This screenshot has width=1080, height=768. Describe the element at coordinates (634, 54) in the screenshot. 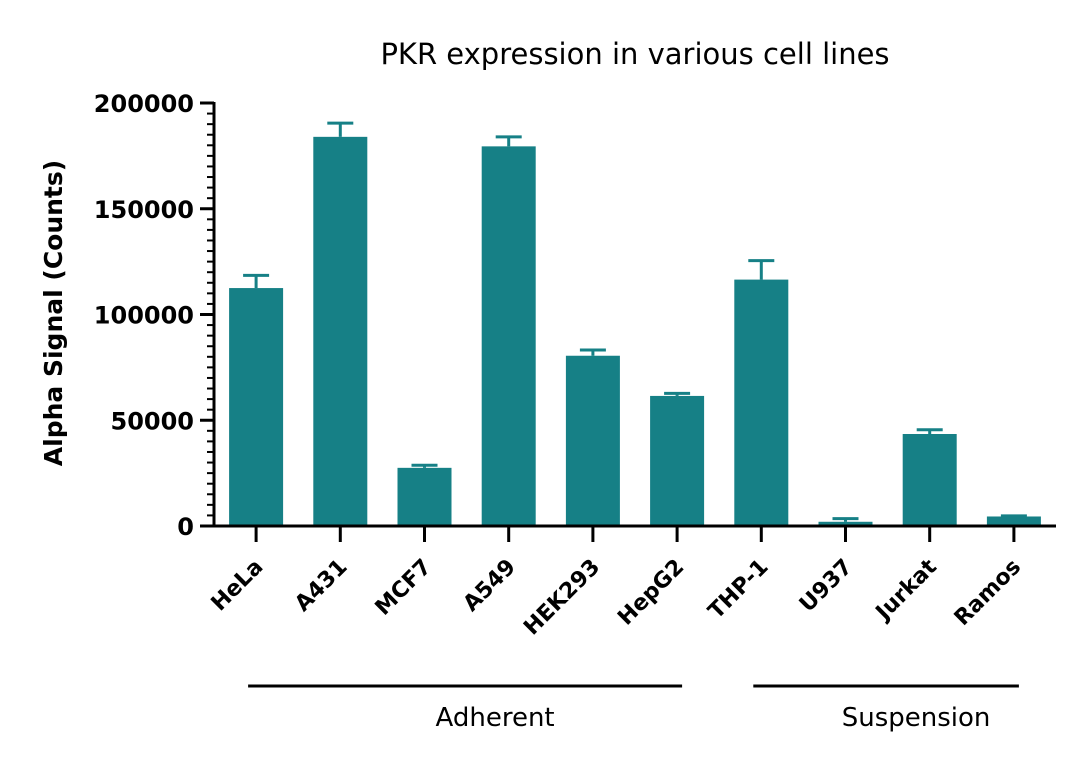

I see `chart-title: PKR expression in various cell lines` at that location.